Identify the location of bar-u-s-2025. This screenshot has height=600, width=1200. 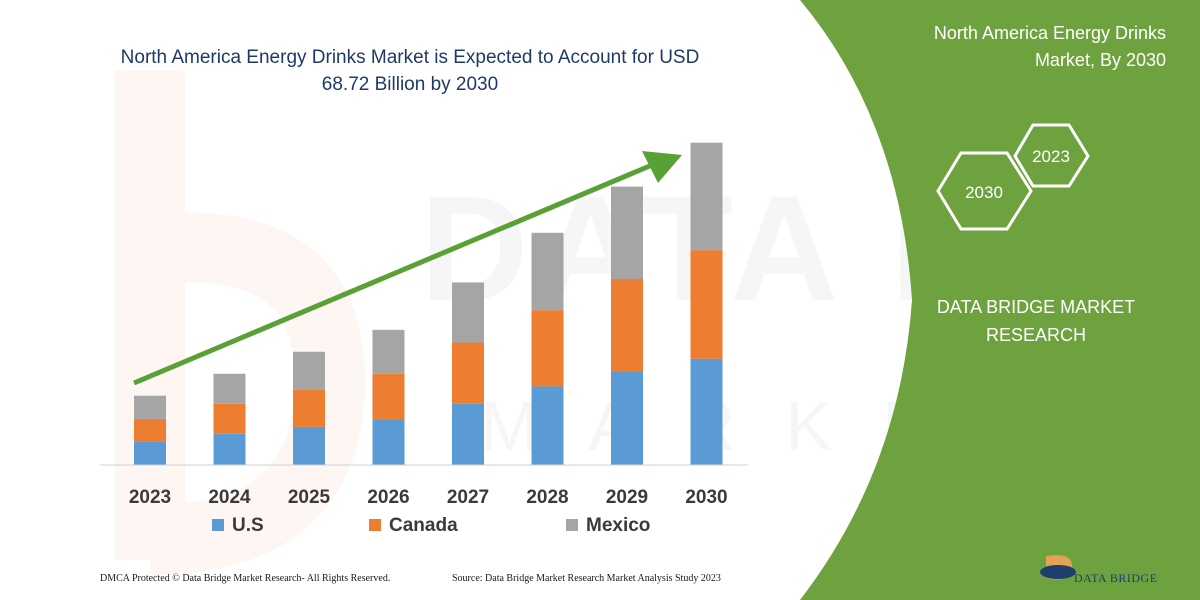
(309, 445).